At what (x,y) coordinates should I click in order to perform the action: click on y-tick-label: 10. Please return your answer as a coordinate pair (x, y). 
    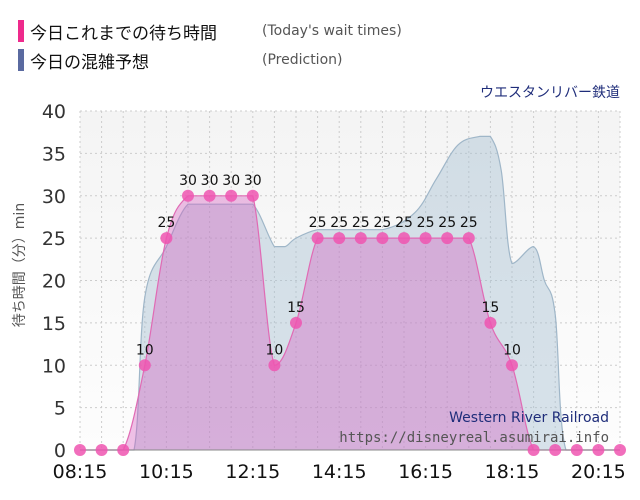
    Looking at the image, I should click on (54, 366).